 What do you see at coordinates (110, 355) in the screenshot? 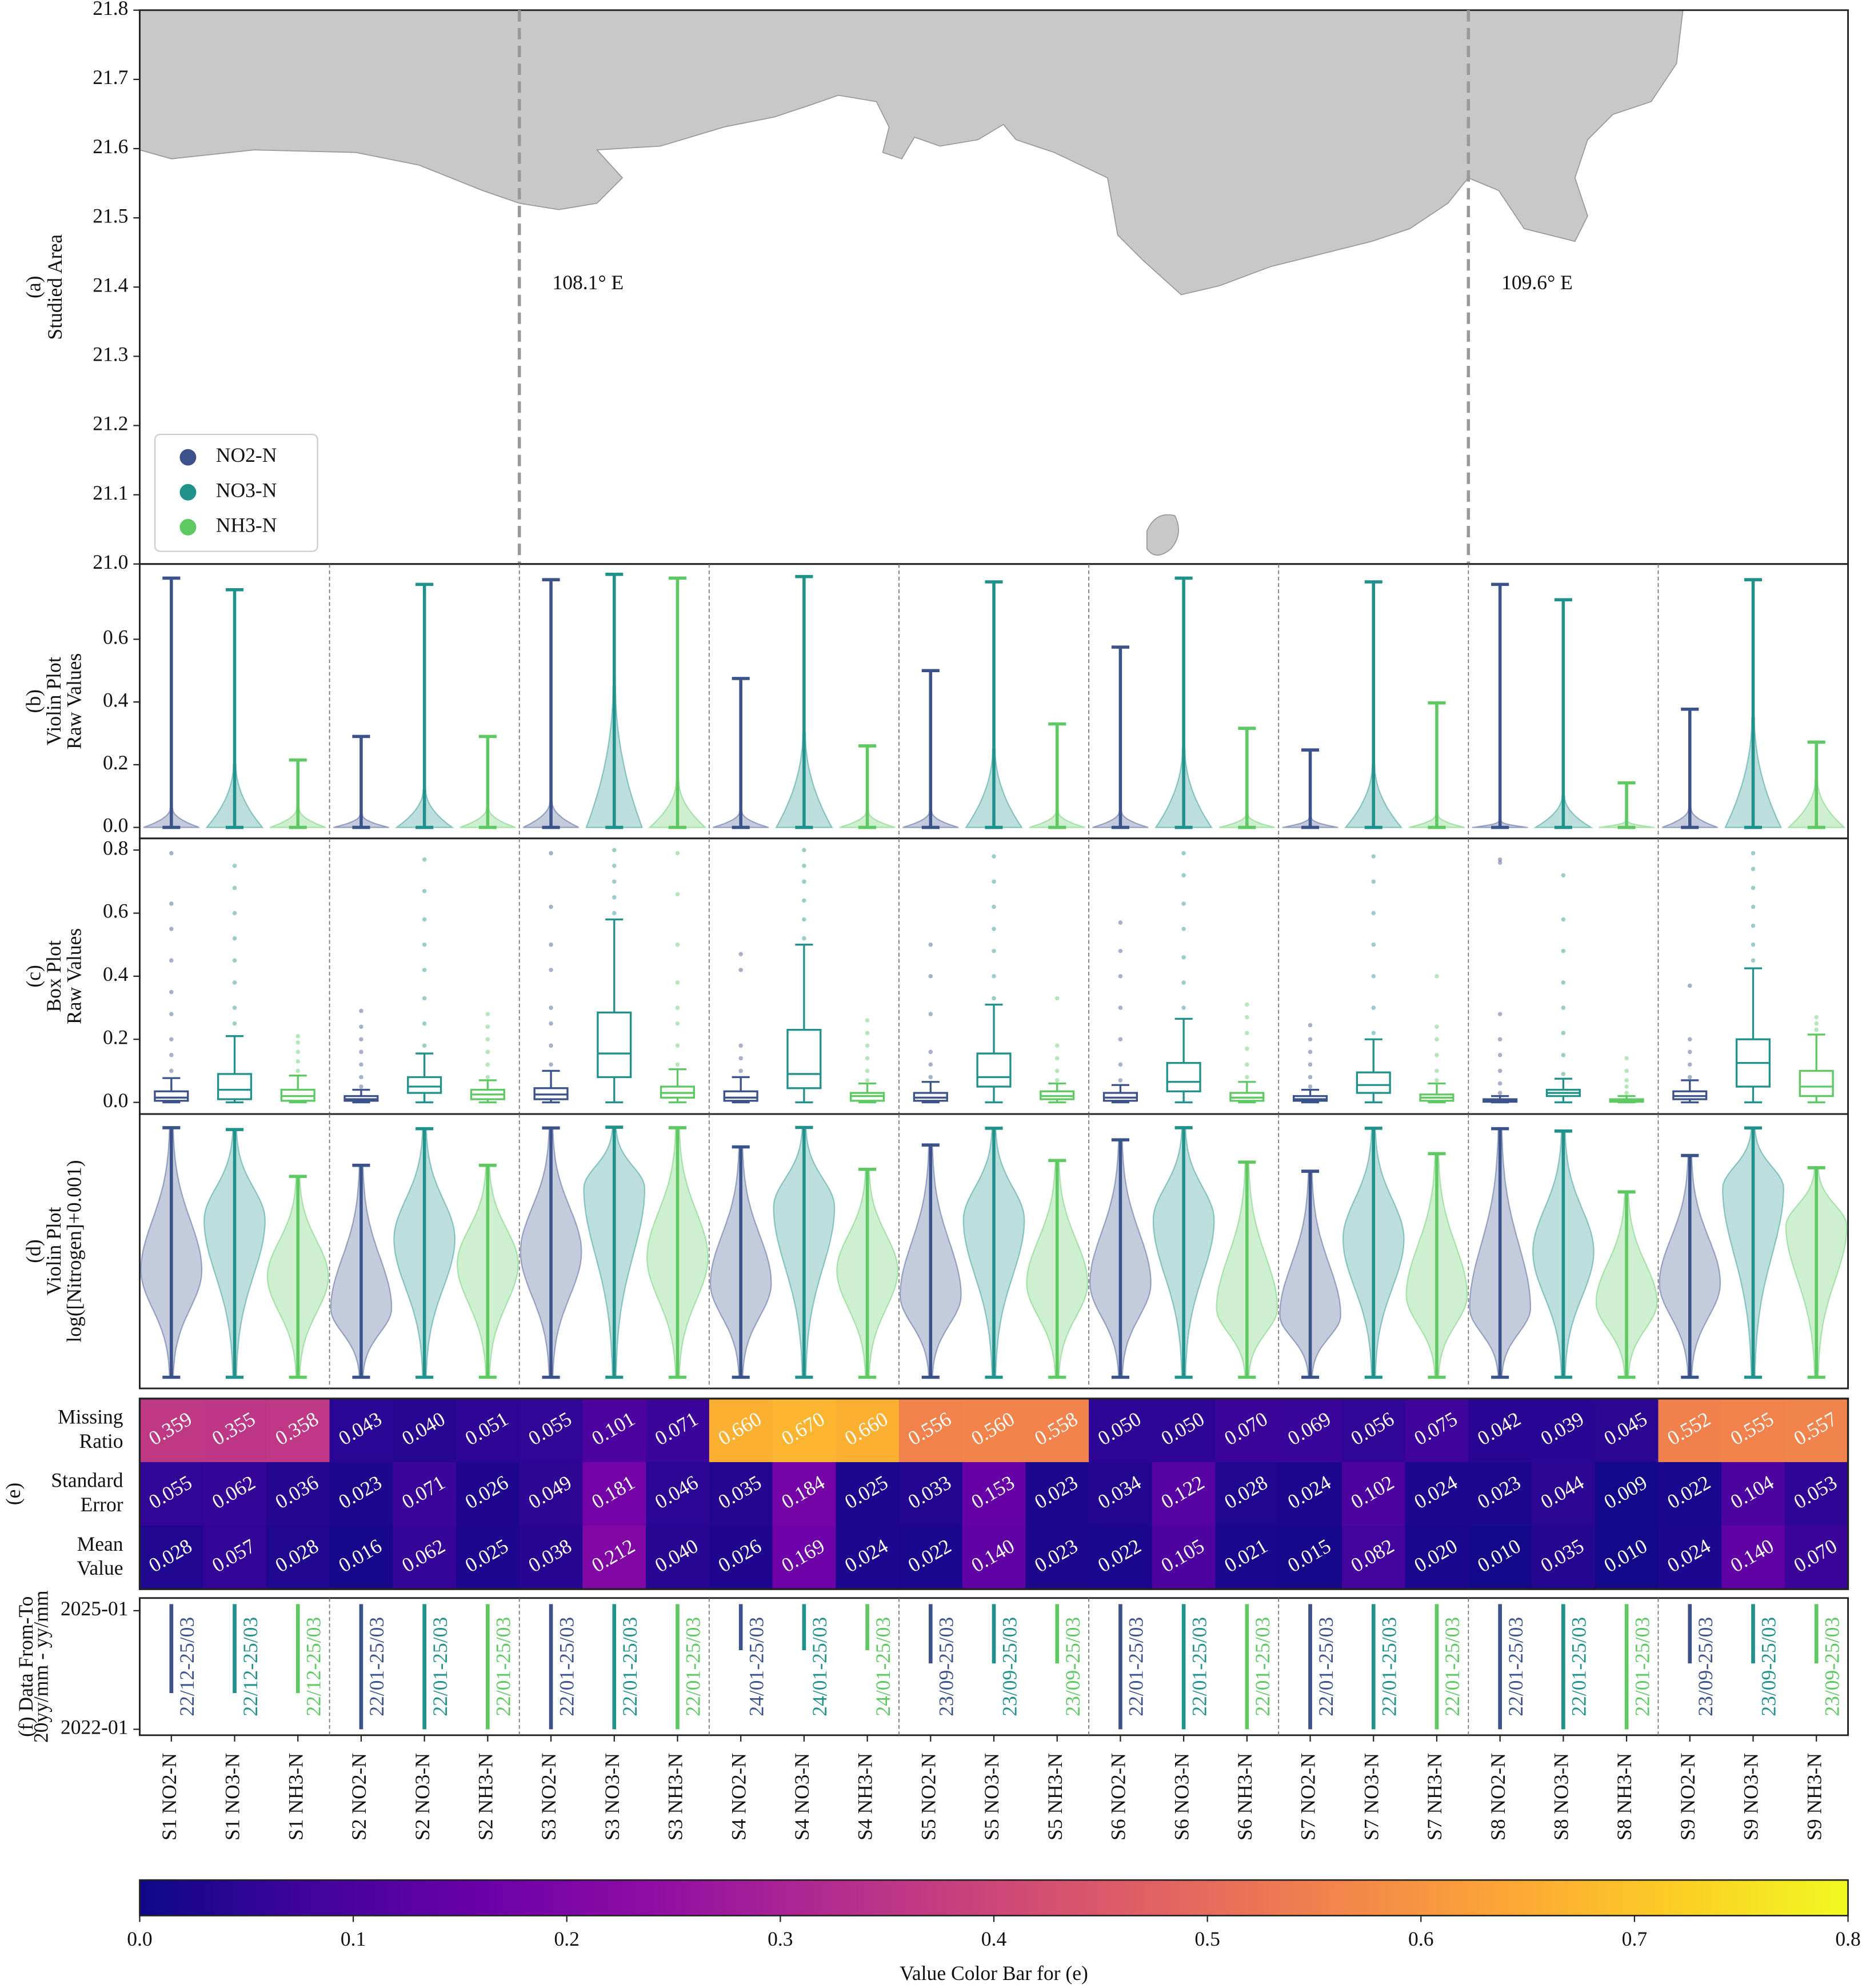
I see `y-tick-label: 21.3` at bounding box center [110, 355].